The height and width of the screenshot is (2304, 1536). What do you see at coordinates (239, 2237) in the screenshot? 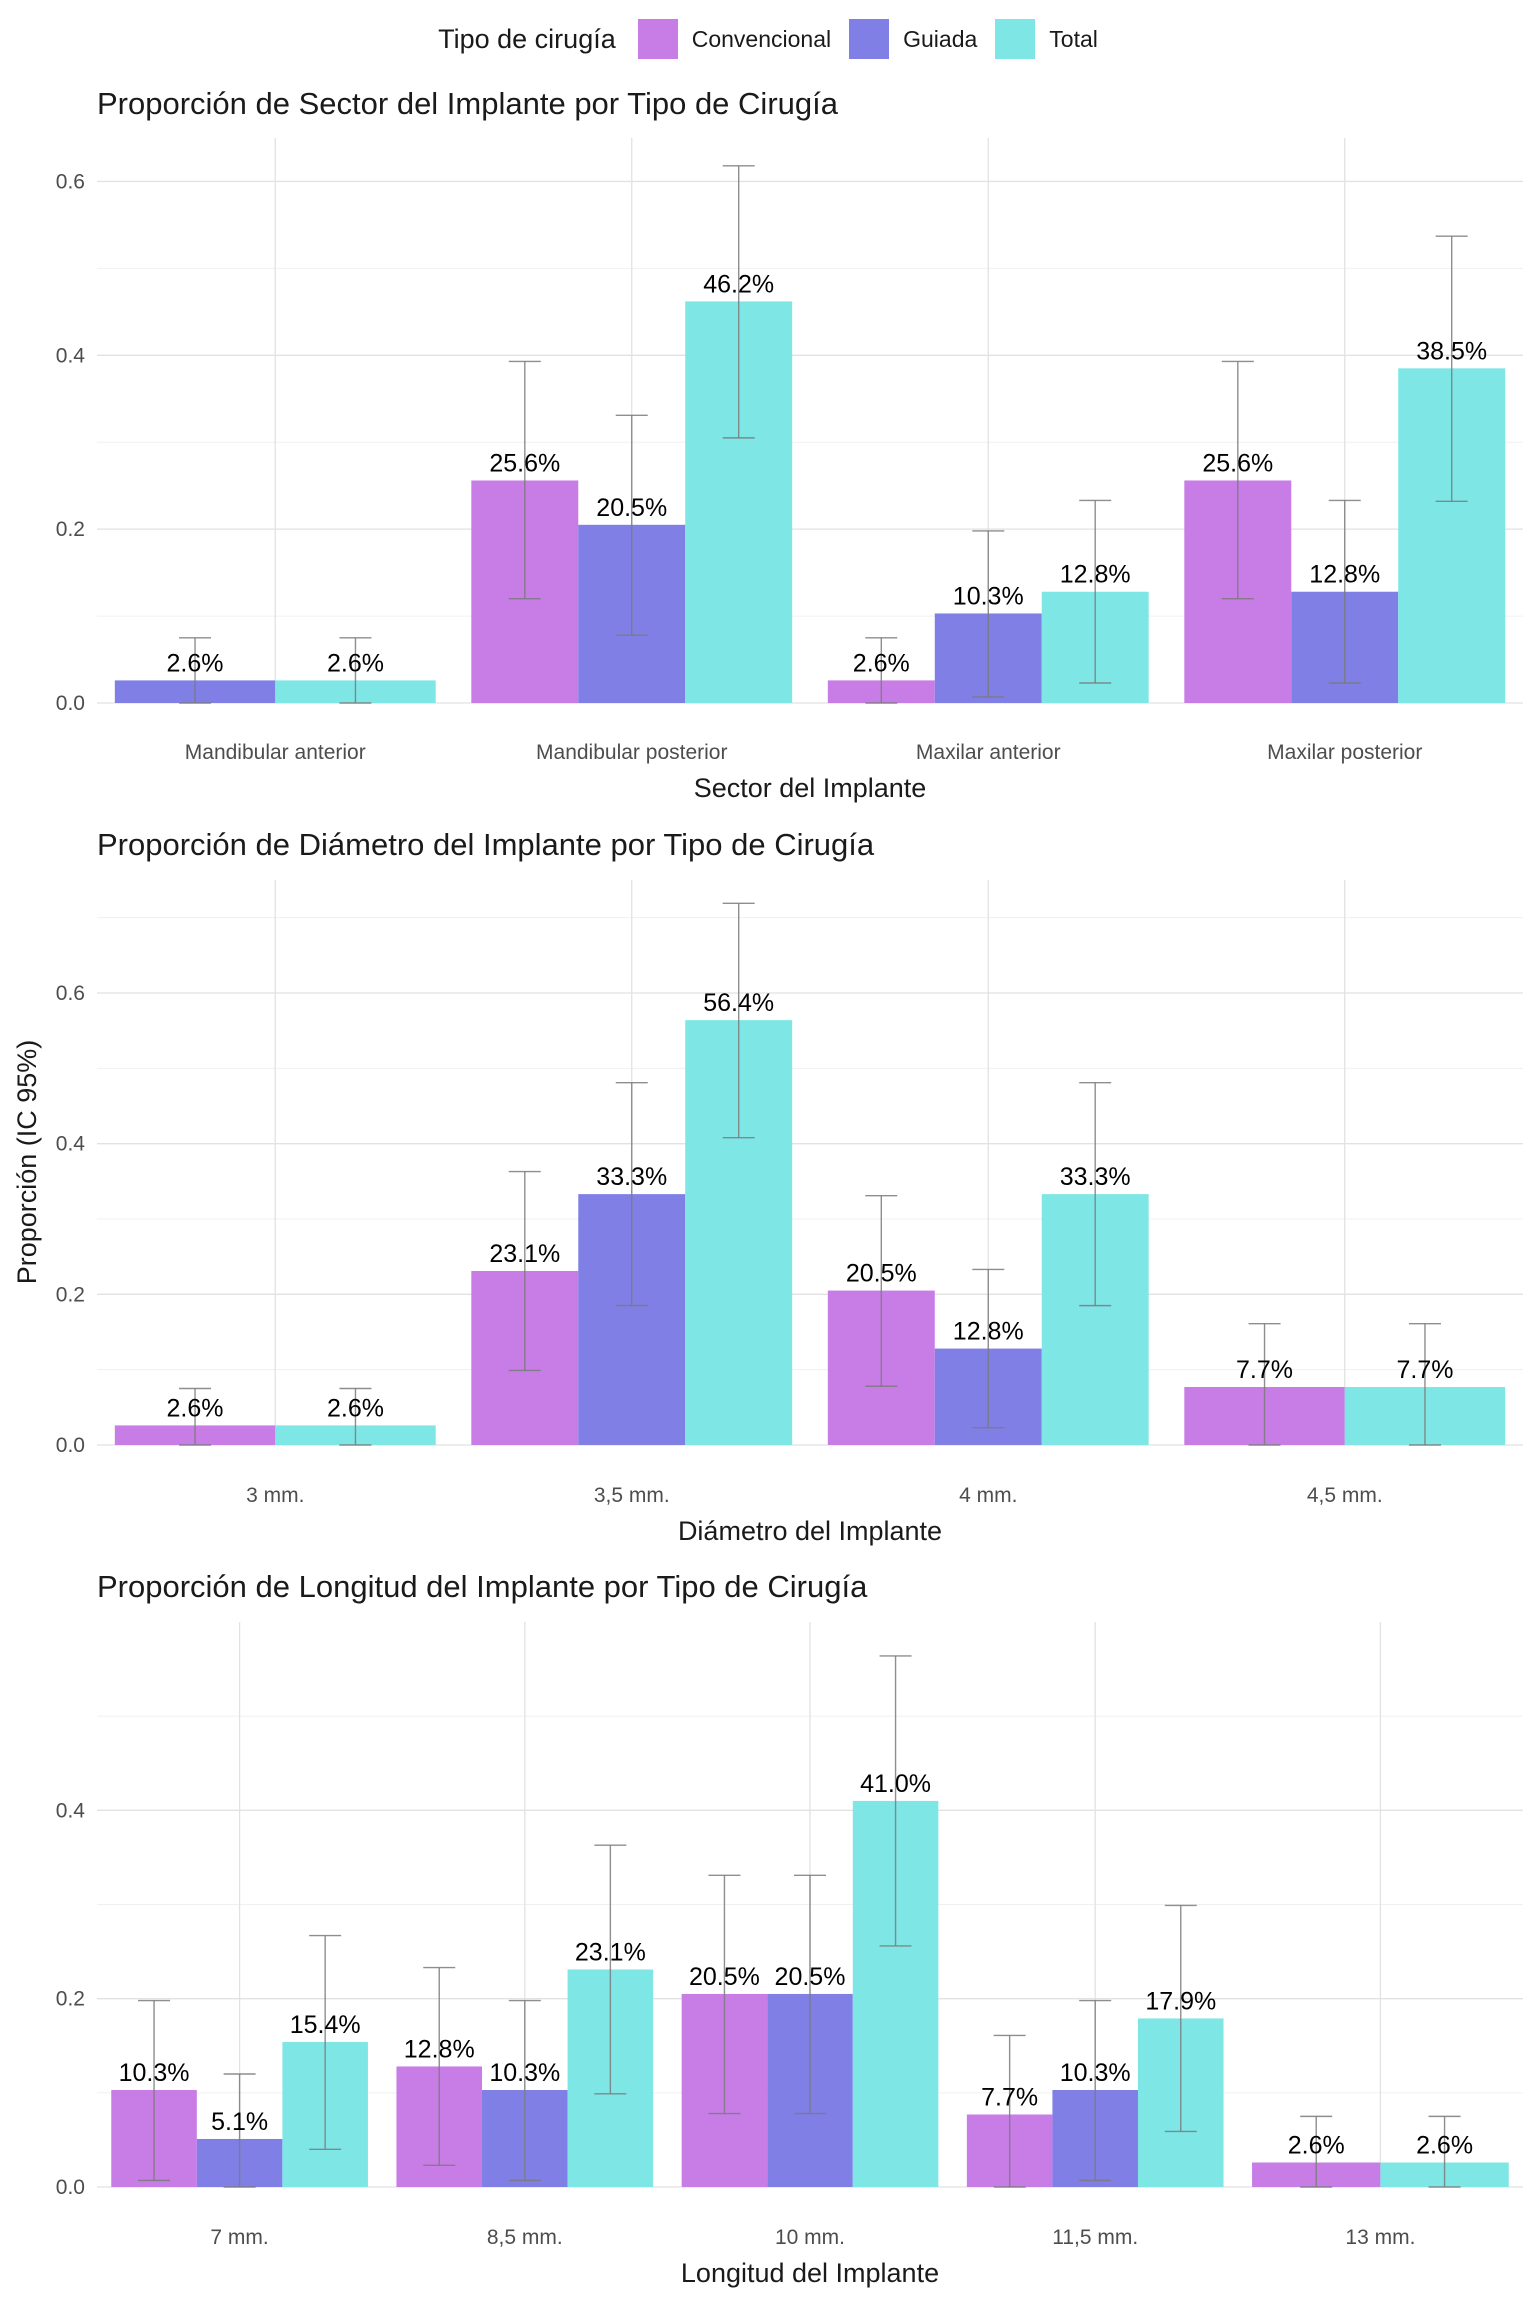
I see `x-tick-label: 7 mm.` at bounding box center [239, 2237].